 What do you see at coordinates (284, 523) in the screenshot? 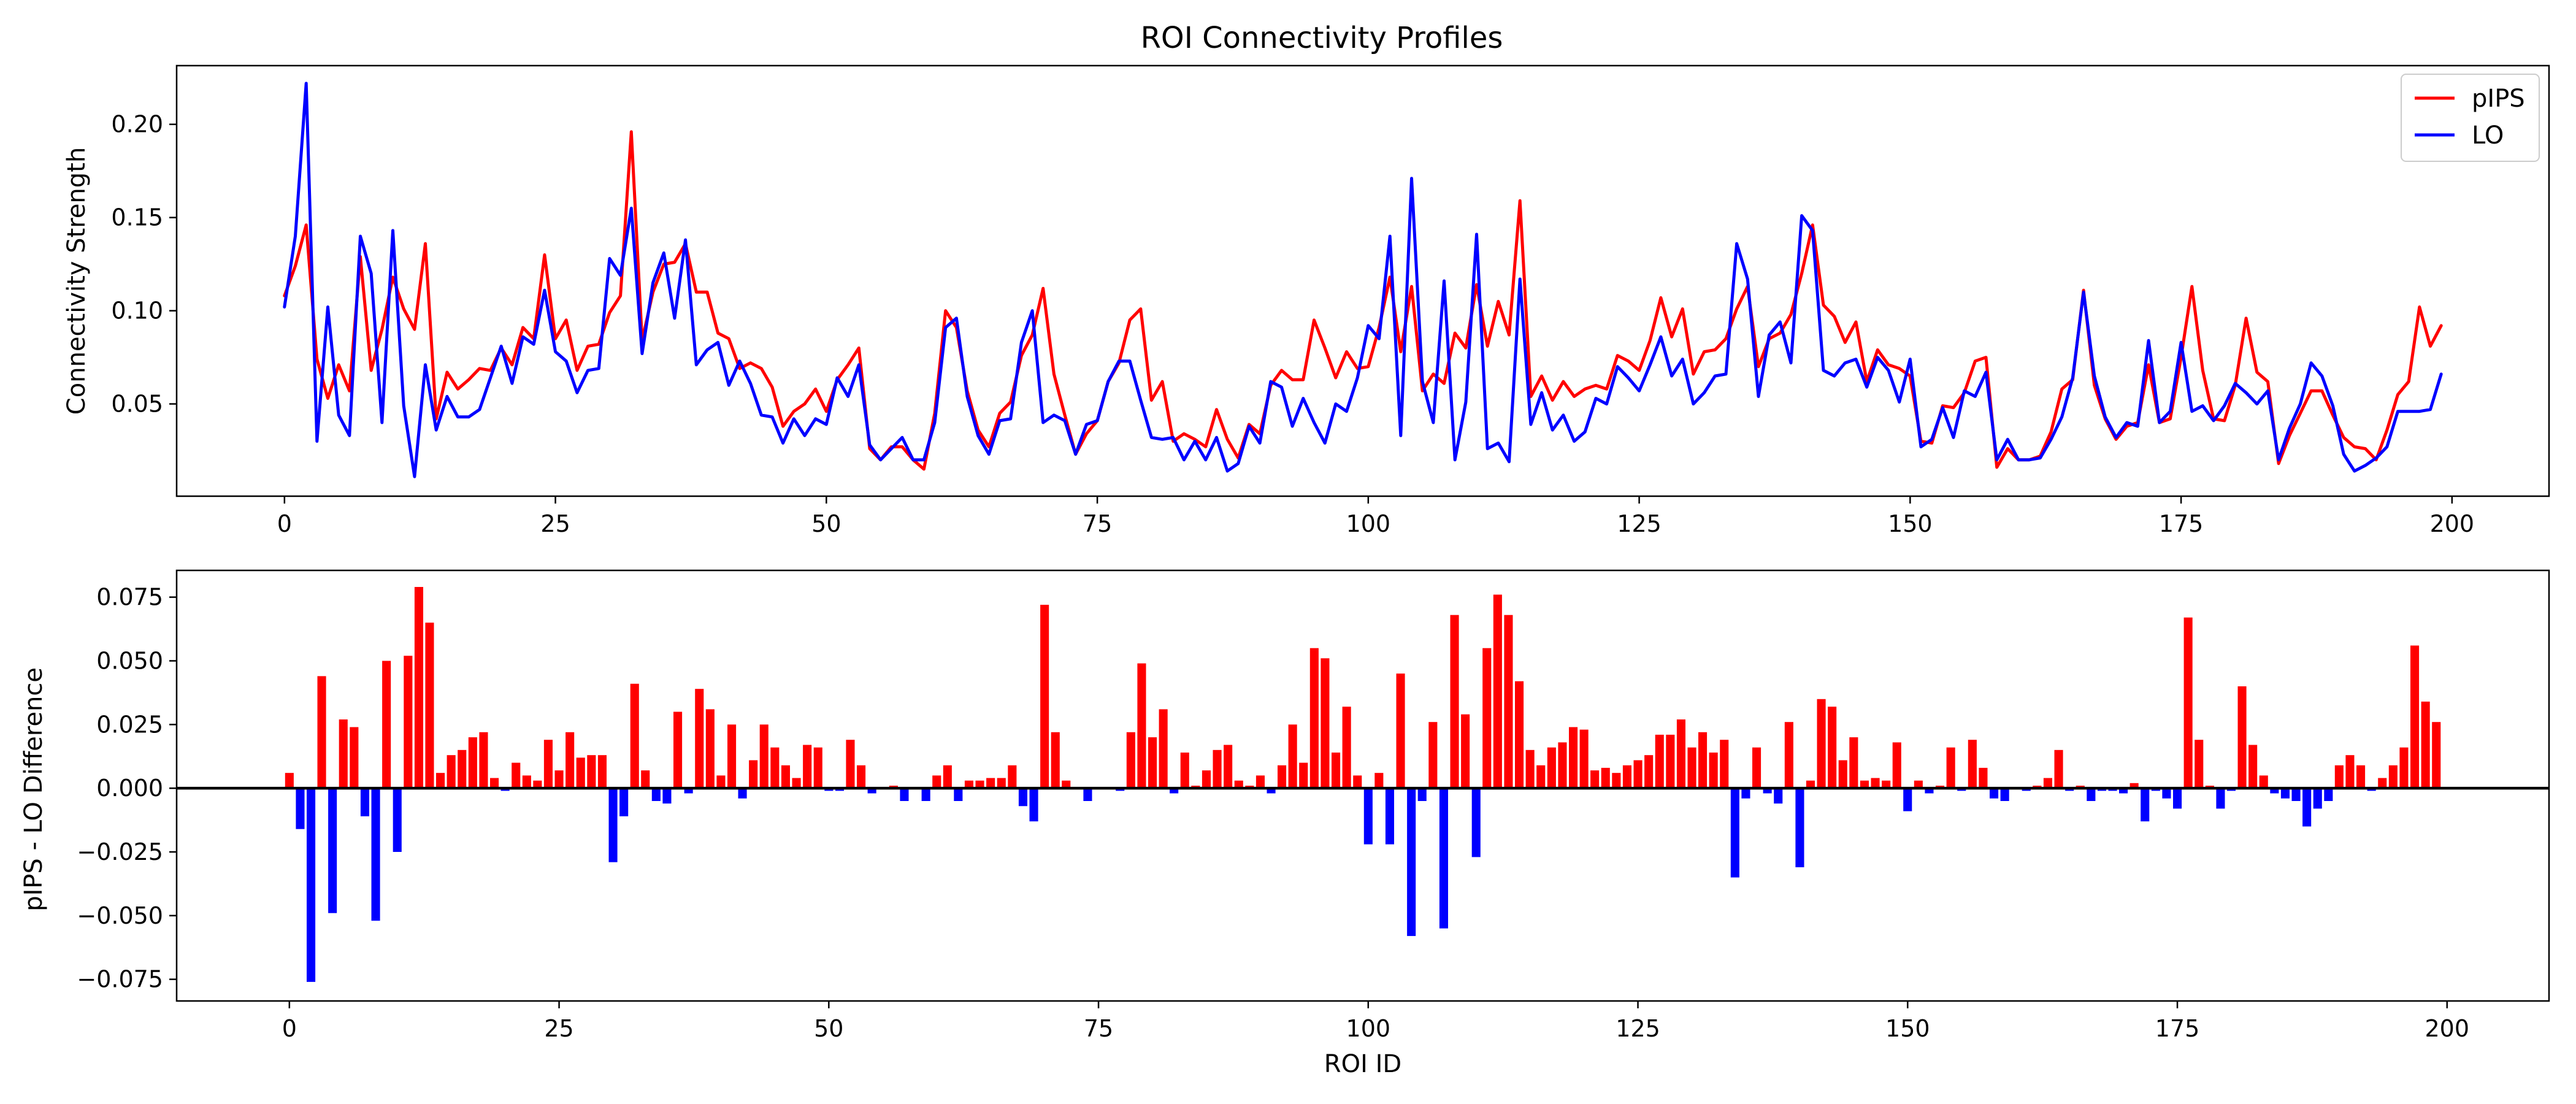
I see `top-x-tick-label: 0` at bounding box center [284, 523].